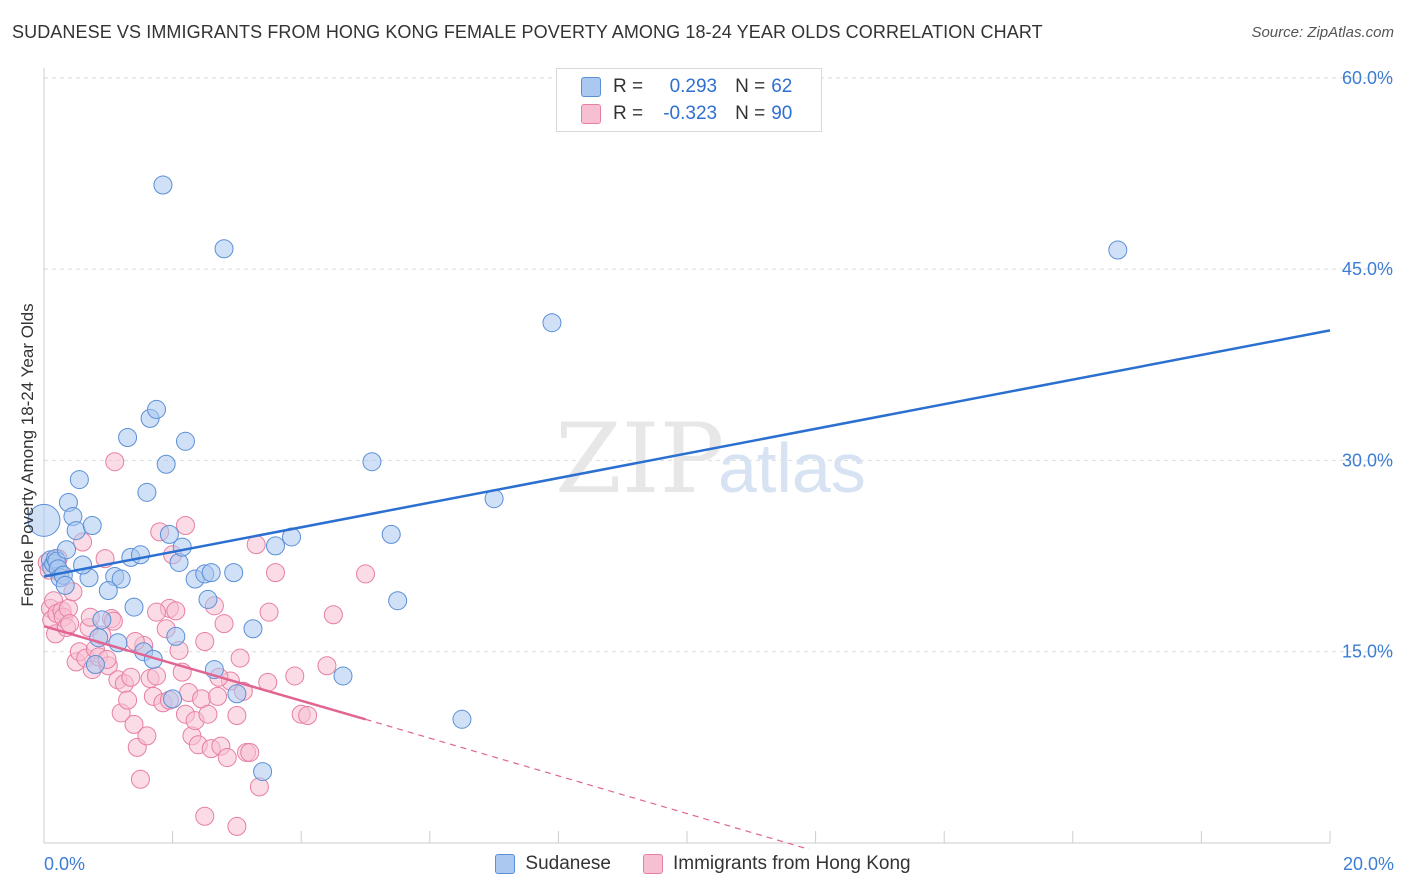 This screenshot has width=1406, height=892. What do you see at coordinates (1367, 460) in the screenshot?
I see `y-tick-label: 30.0%` at bounding box center [1367, 460].